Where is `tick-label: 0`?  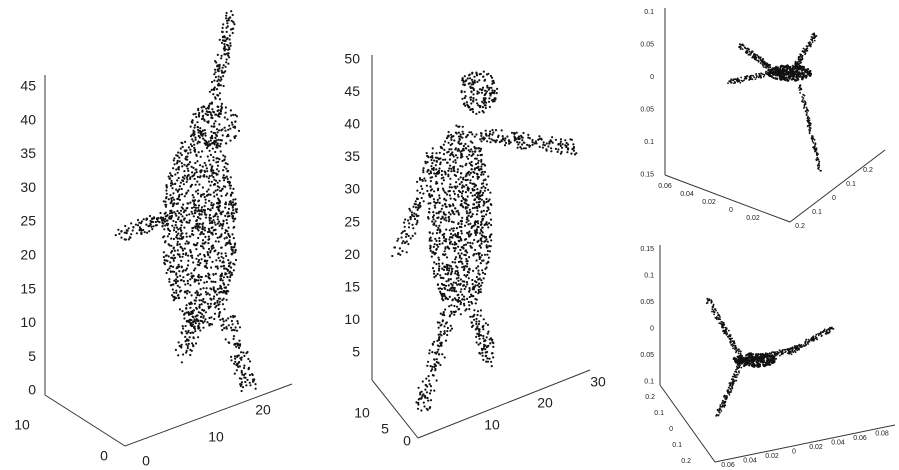
tick-label: 0 is located at coordinates (794, 451).